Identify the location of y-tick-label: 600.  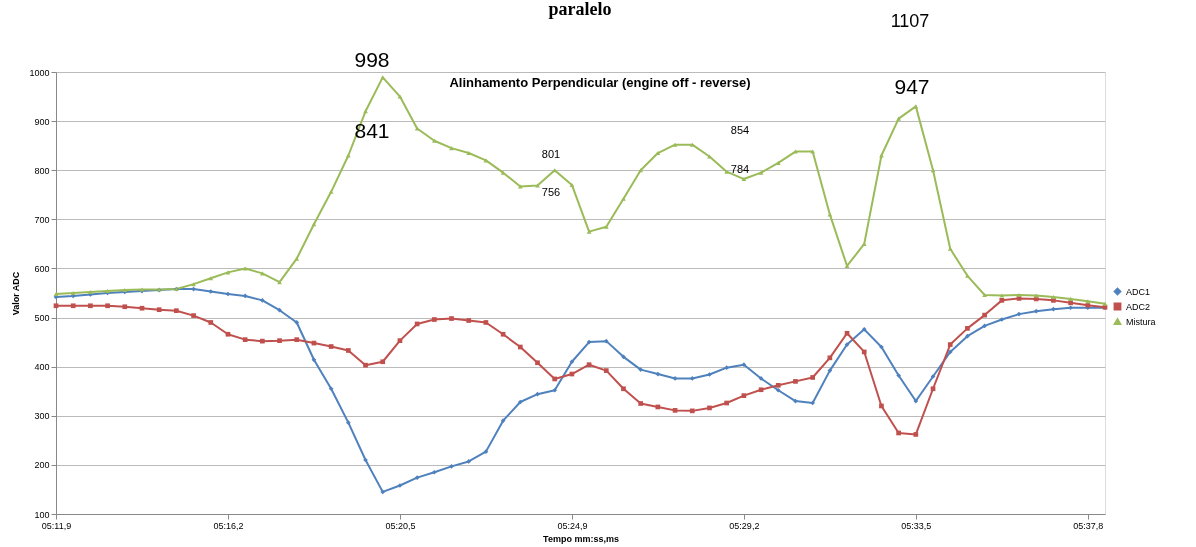
(42, 268).